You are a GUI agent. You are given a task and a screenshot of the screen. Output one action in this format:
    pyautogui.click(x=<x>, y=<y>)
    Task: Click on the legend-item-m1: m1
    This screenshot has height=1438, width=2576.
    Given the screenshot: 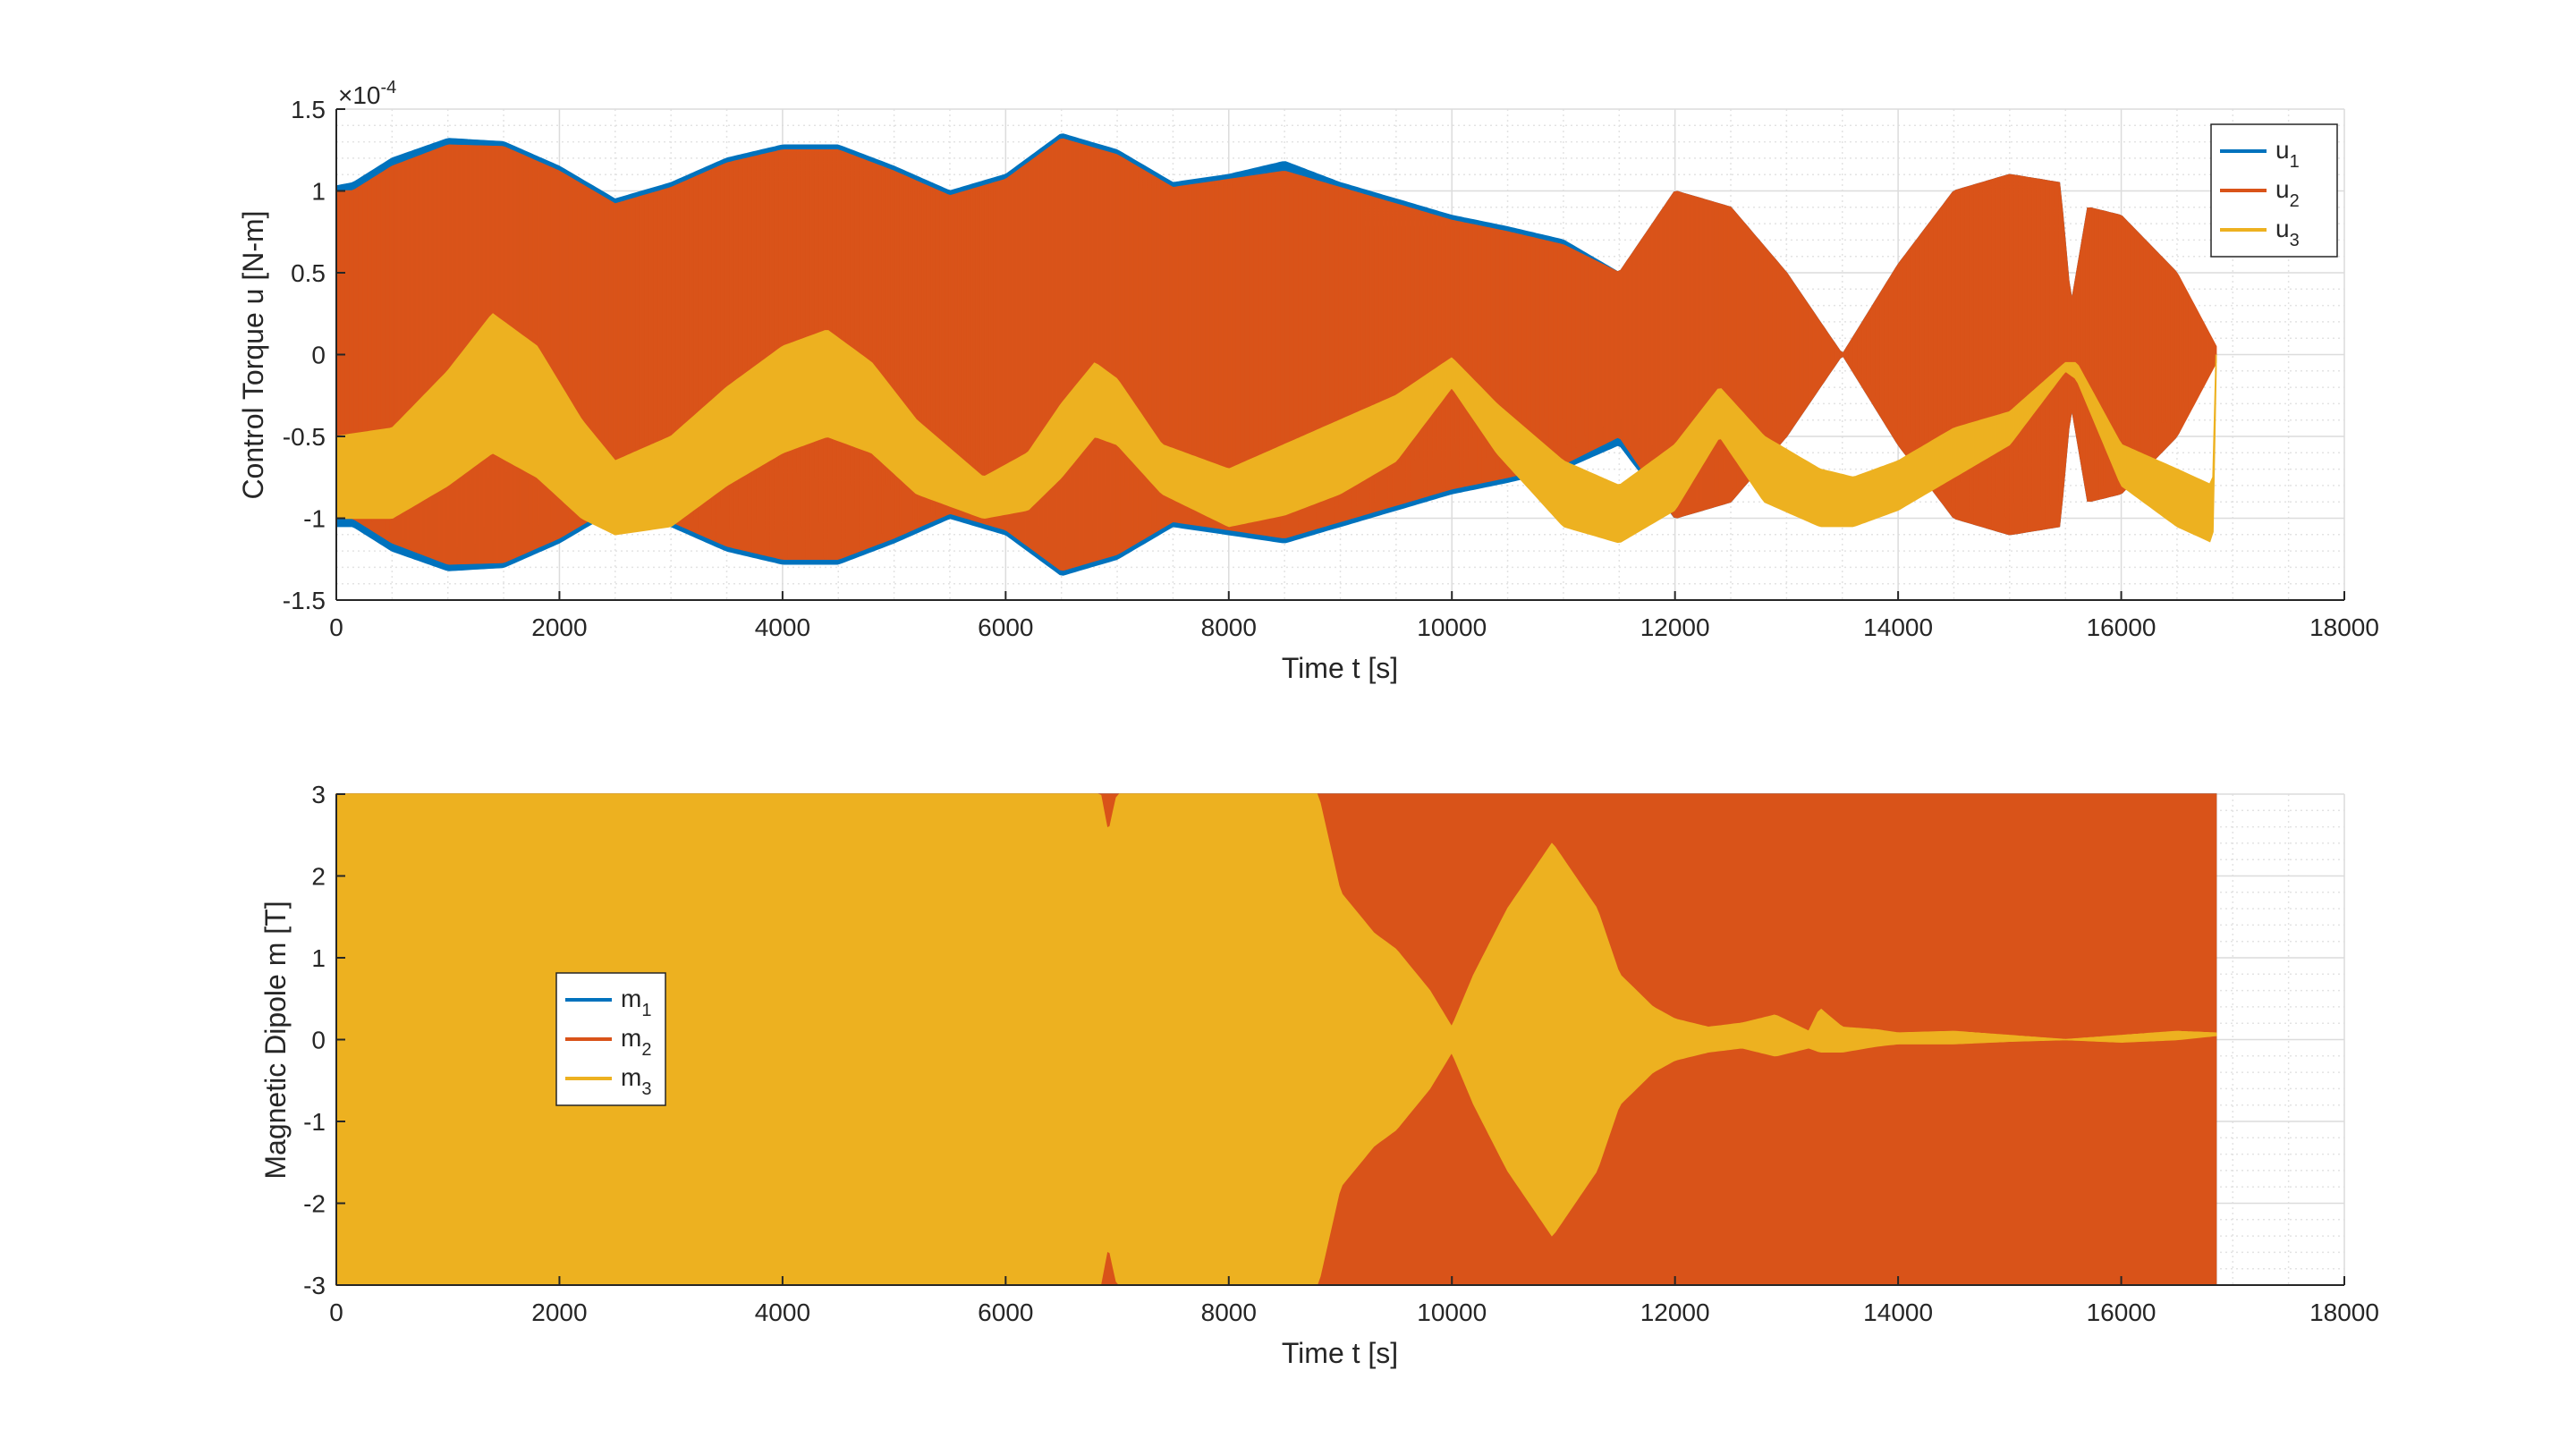 What is the action you would take?
    pyautogui.click(x=608, y=1002)
    